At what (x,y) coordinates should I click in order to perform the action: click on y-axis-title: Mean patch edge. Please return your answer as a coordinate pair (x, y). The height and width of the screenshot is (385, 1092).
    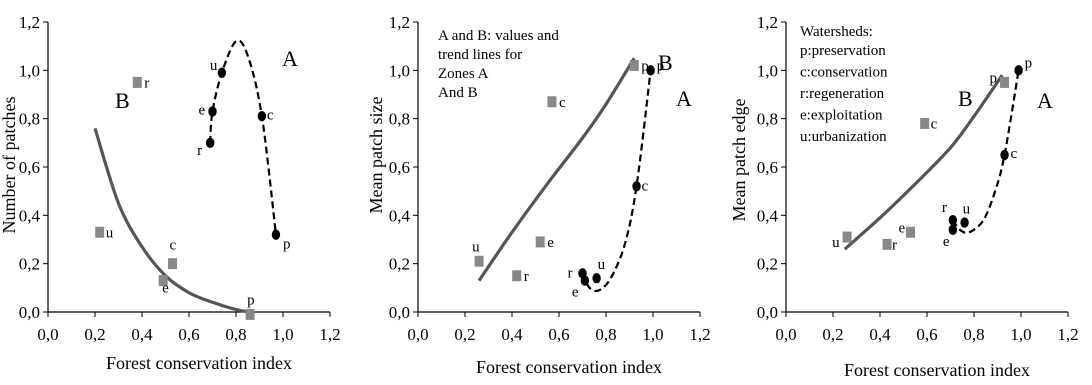
    Looking at the image, I should click on (739, 160).